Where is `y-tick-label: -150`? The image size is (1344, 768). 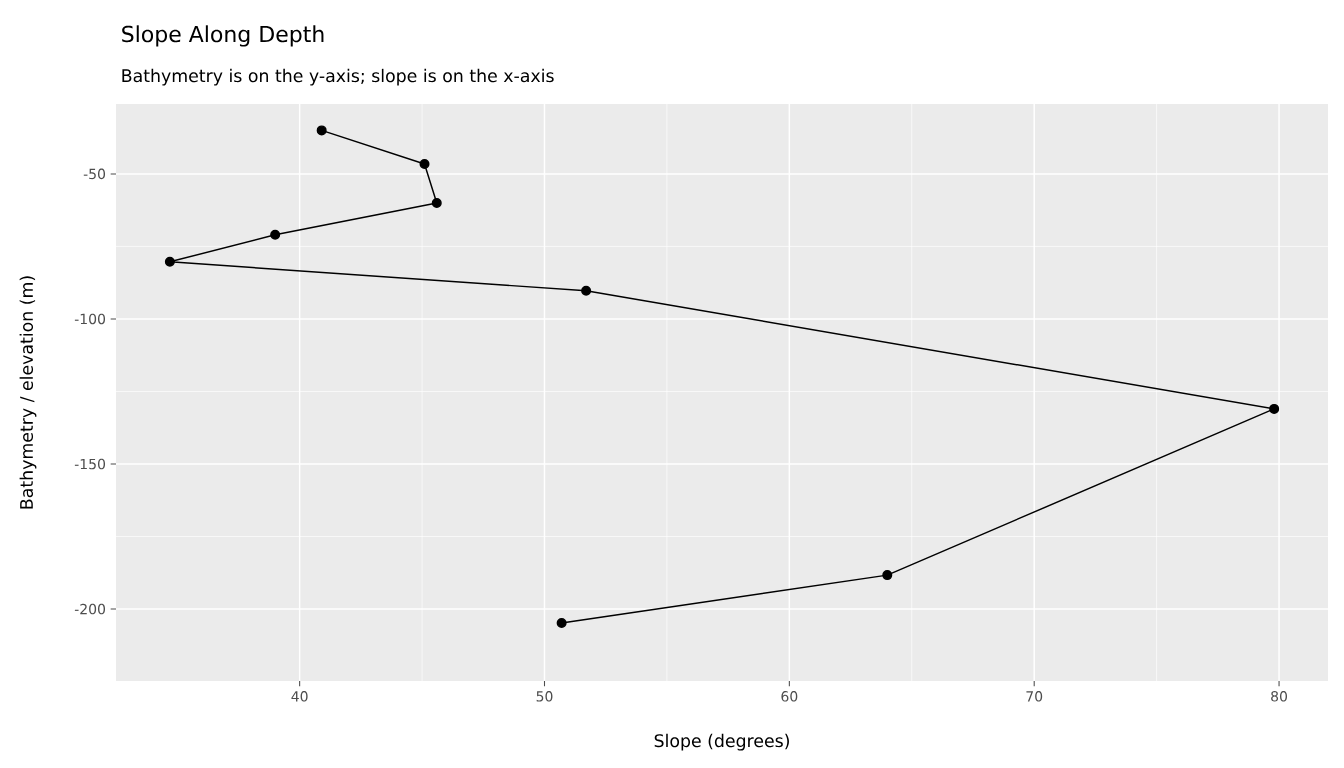 y-tick-label: -150 is located at coordinates (90, 464).